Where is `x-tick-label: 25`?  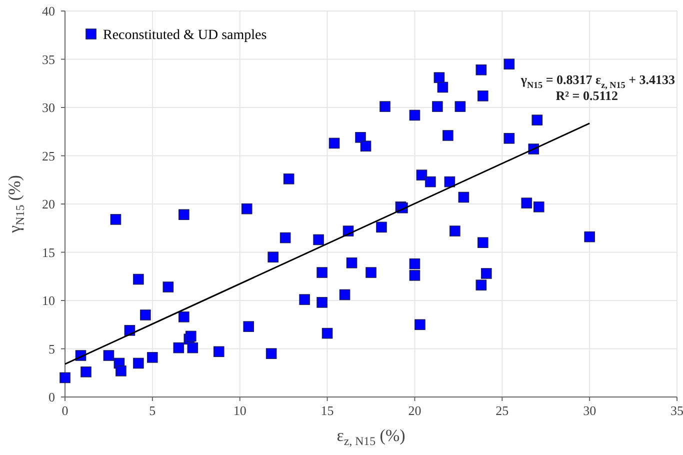
x-tick-label: 25 is located at coordinates (502, 410).